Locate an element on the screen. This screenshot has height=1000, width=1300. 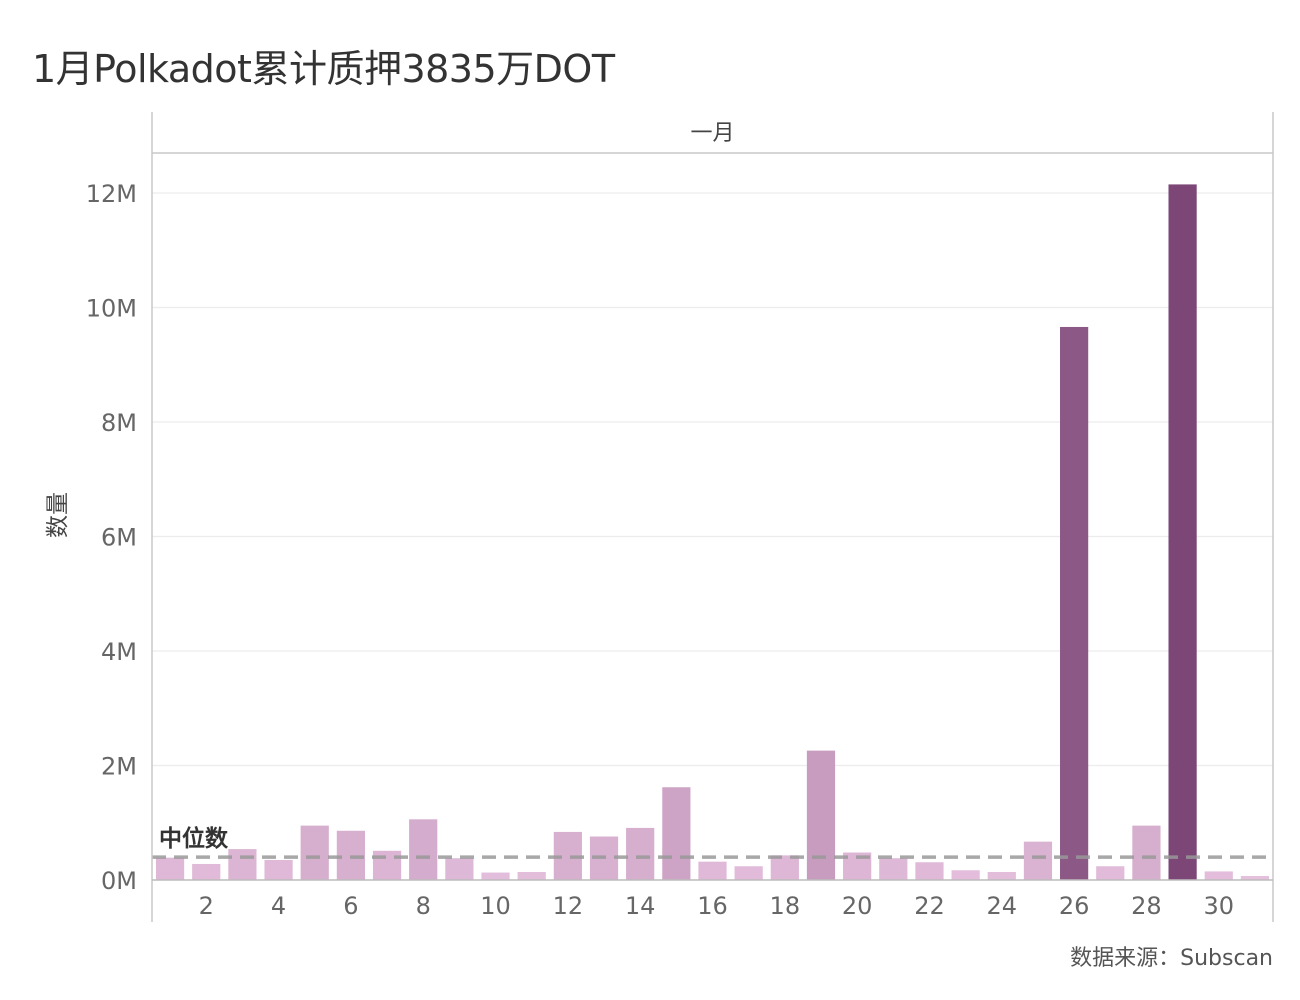
panel-header-label: 一月 is located at coordinates (712, 133).